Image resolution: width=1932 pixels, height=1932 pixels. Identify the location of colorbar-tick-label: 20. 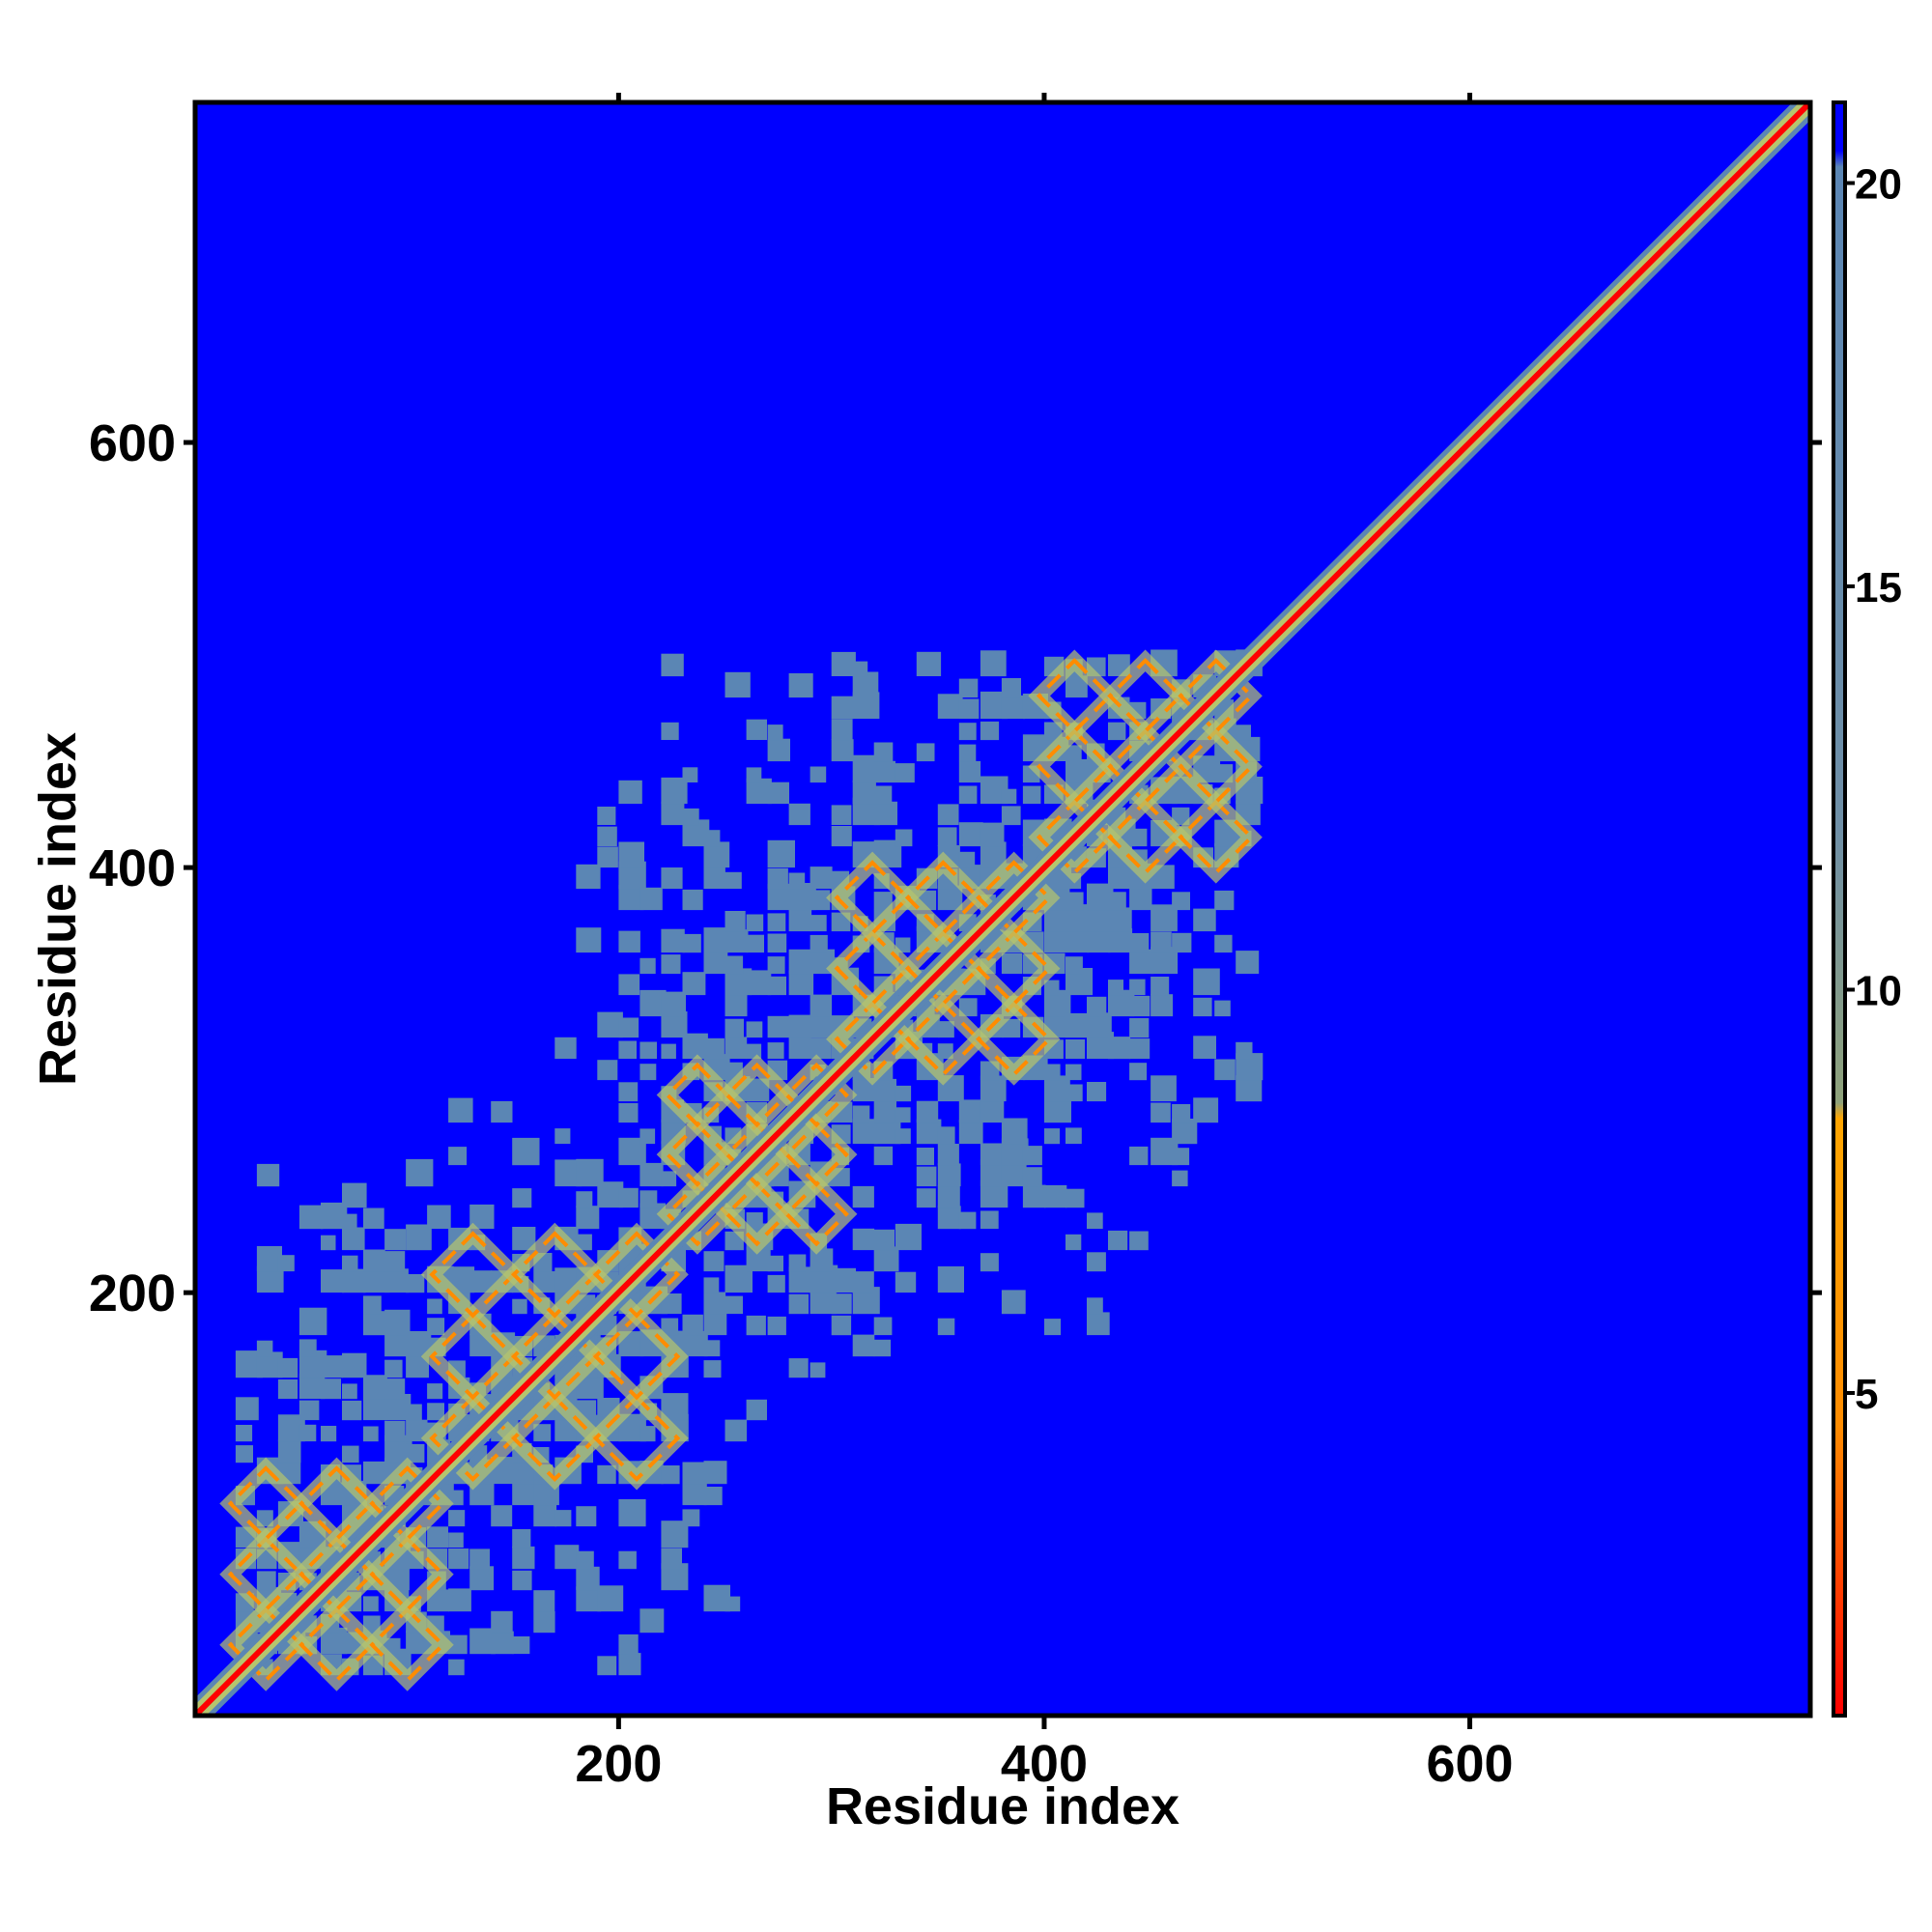
(1878, 185).